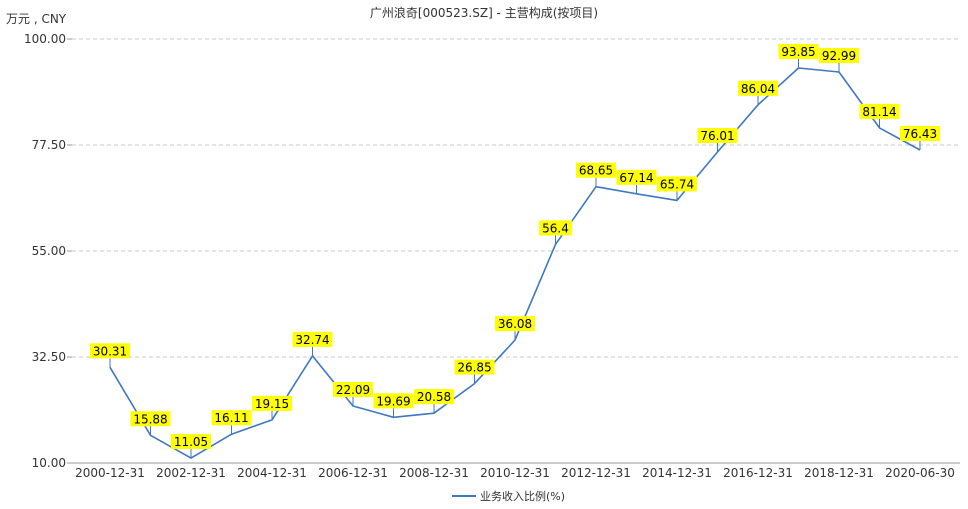 The height and width of the screenshot is (509, 968). I want to click on data-label: 81.14, so click(879, 112).